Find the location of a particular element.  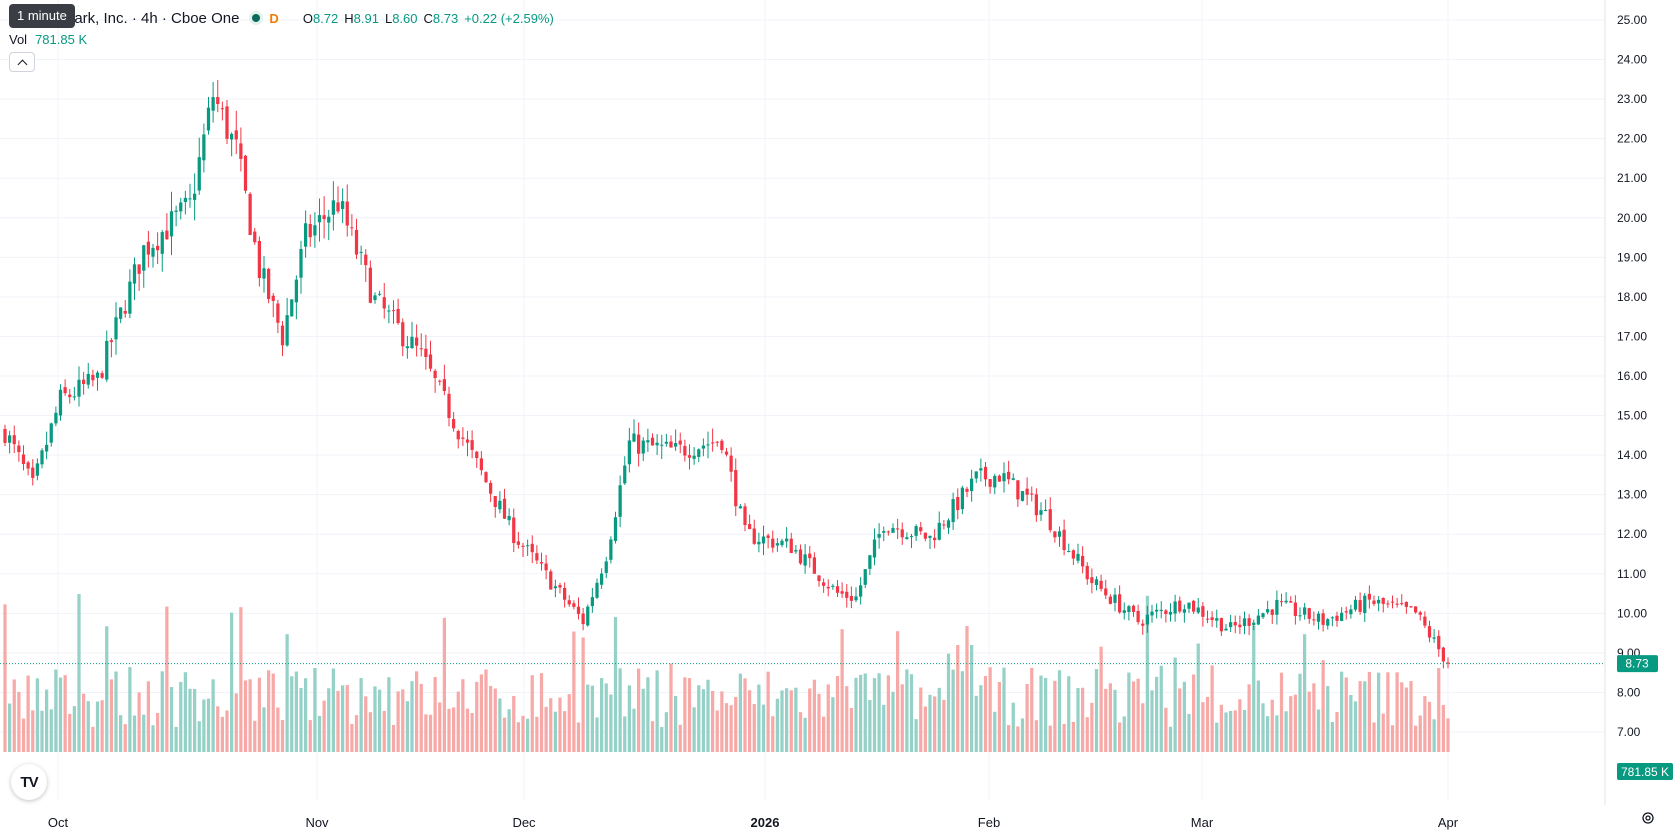

high-label: H is located at coordinates (349, 18).